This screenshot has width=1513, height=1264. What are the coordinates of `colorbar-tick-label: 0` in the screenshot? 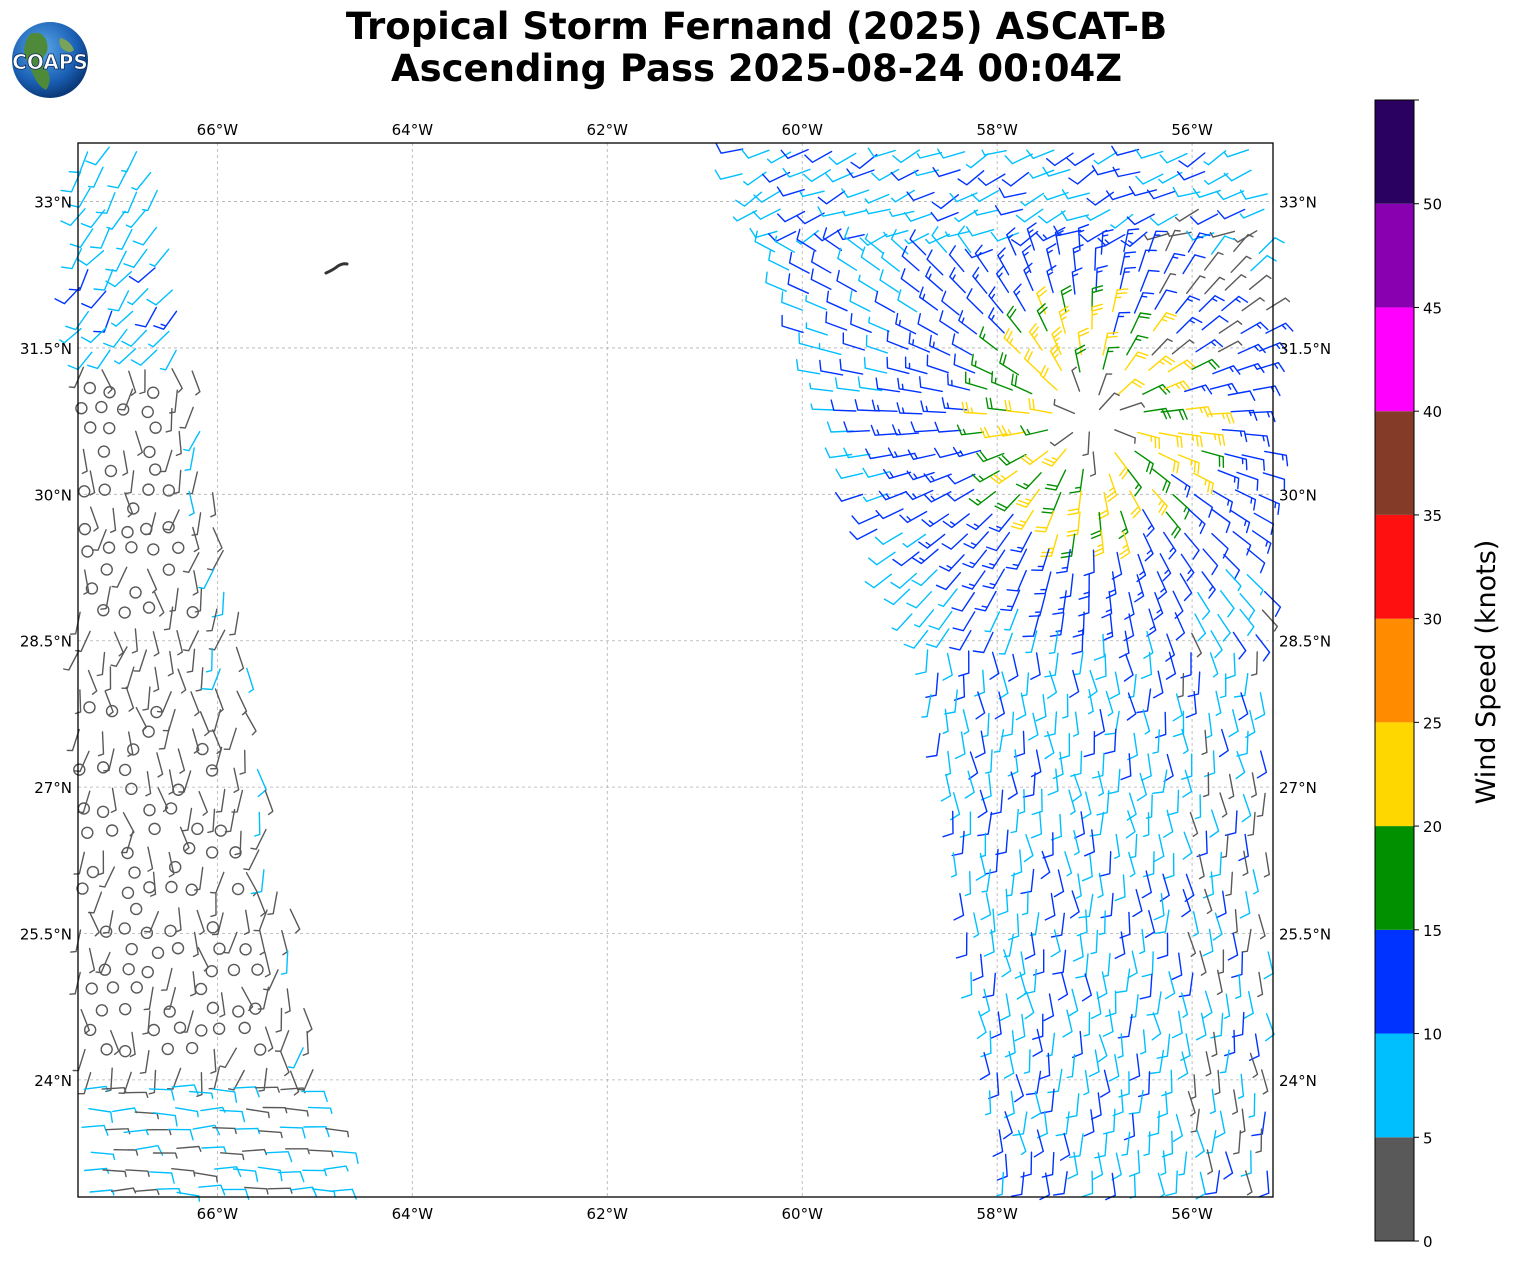 It's located at (1428, 1242).